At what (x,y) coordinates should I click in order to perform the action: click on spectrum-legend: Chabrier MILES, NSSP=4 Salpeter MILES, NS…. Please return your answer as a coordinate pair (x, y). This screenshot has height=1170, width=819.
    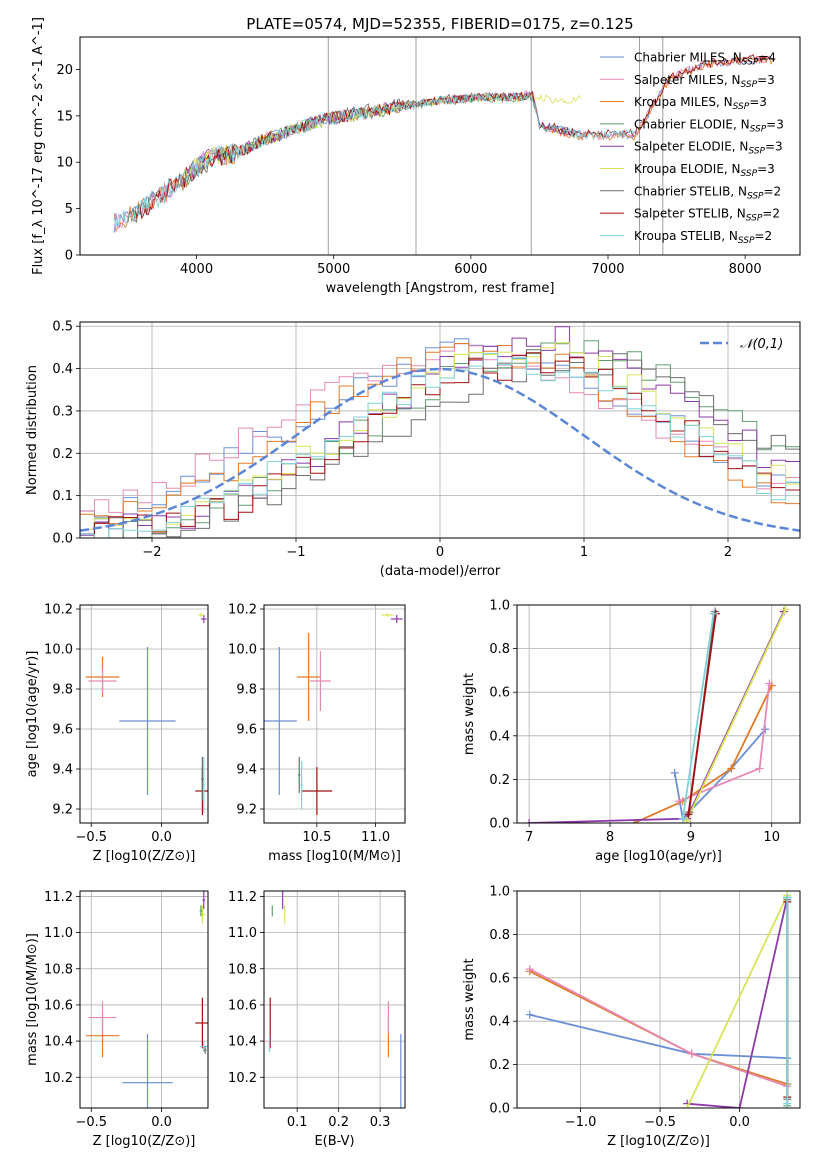
    Looking at the image, I should click on (692, 148).